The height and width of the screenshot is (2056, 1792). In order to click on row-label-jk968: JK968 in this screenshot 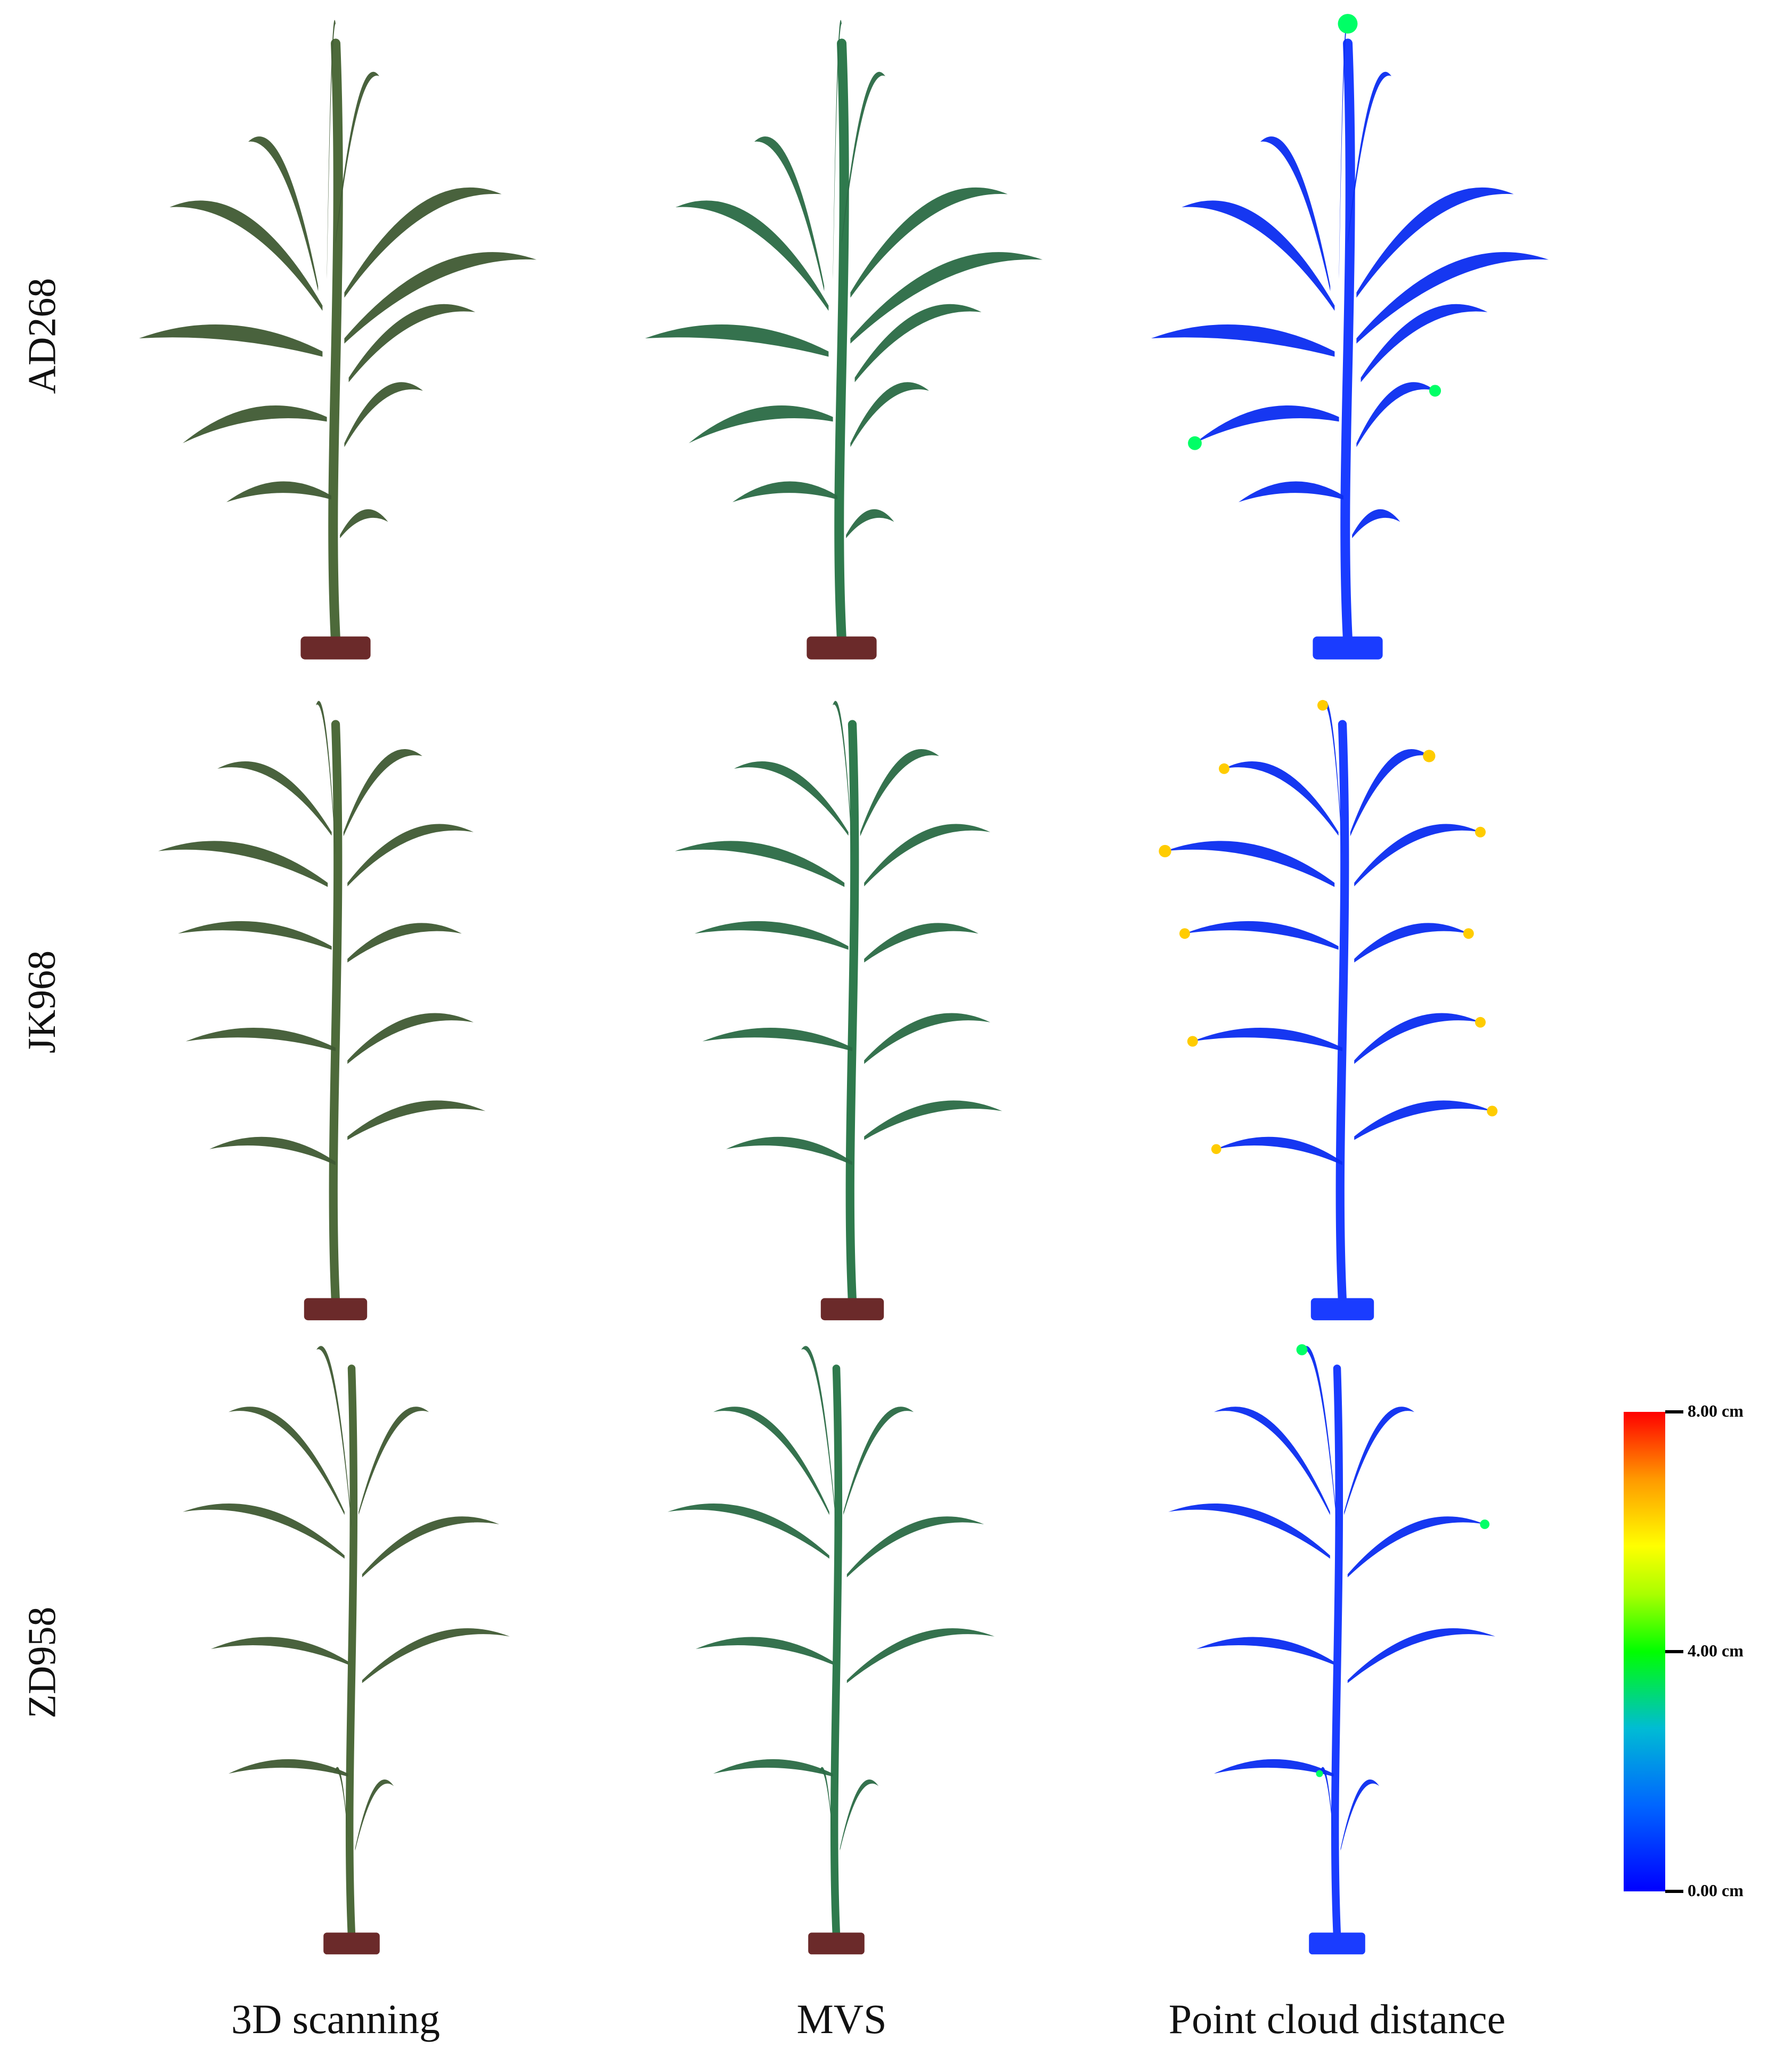, I will do `click(42, 1001)`.